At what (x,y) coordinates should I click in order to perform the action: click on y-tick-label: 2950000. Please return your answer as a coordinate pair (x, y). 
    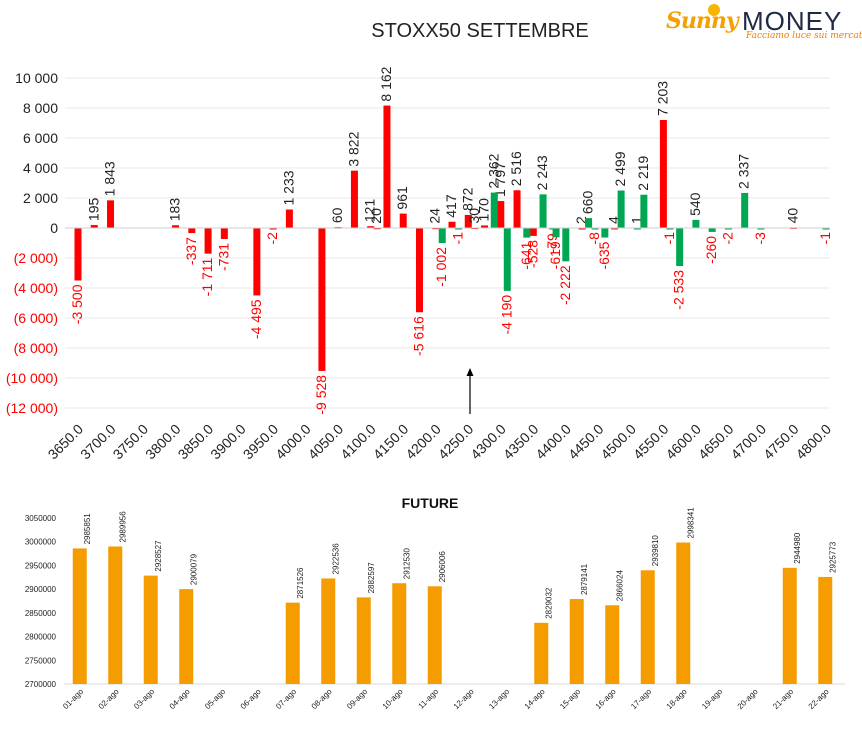
    Looking at the image, I should click on (41, 565).